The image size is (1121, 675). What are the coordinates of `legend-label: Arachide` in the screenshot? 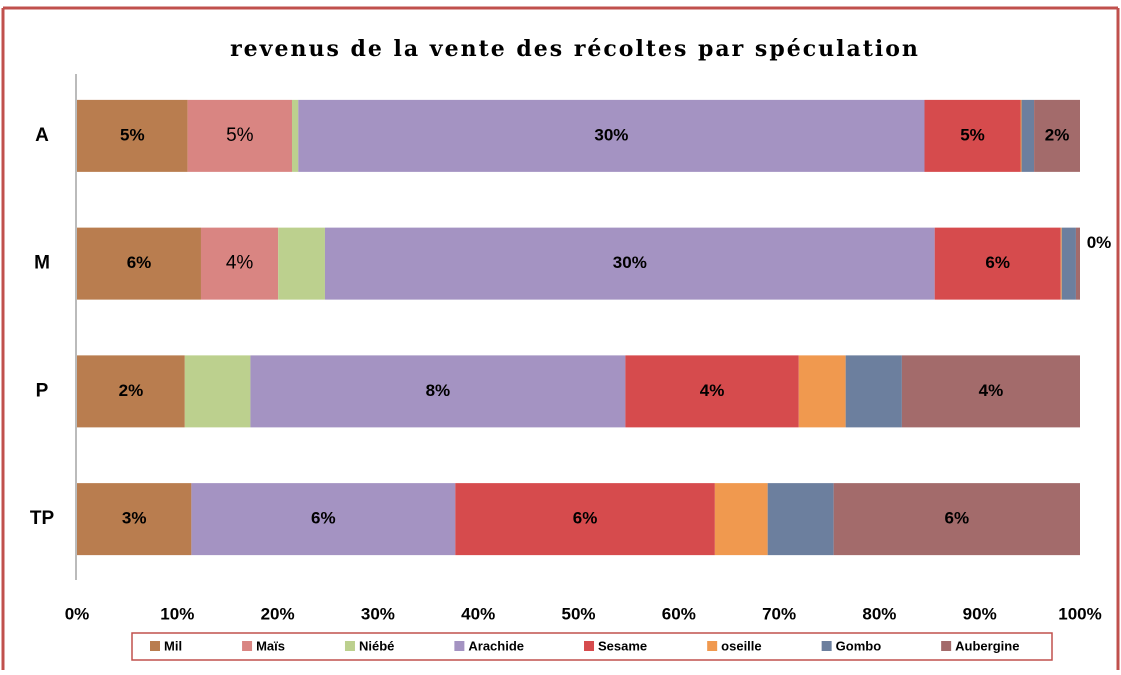 It's located at (496, 645).